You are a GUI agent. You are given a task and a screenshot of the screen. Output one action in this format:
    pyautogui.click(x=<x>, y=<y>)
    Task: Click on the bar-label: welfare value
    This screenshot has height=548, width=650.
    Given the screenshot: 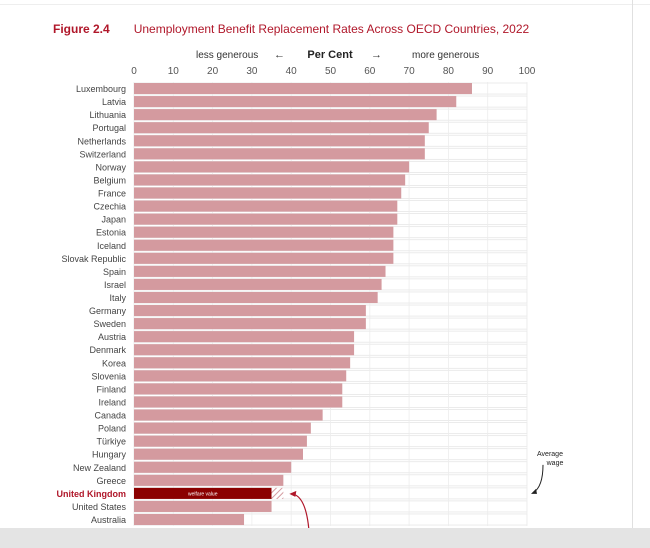 What is the action you would take?
    pyautogui.click(x=203, y=494)
    